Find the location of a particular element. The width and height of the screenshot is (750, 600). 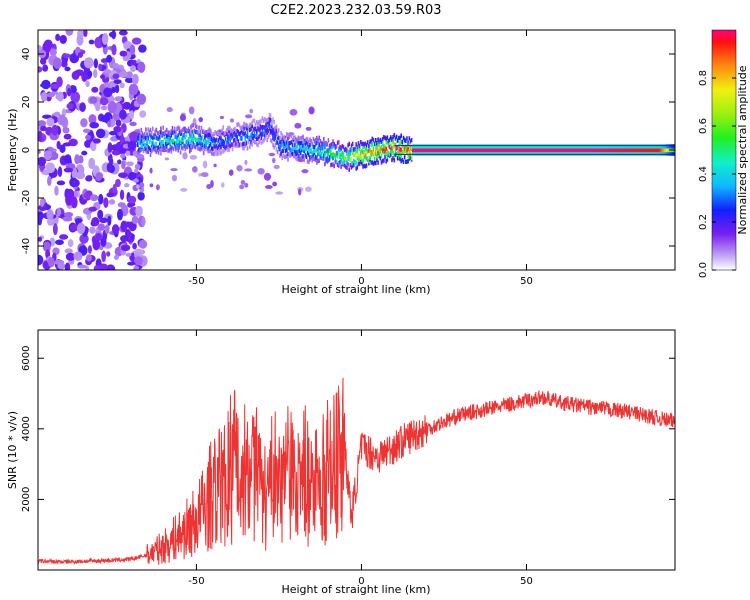

colorbar-label: Normalized spectral amplitude is located at coordinates (742, 149).